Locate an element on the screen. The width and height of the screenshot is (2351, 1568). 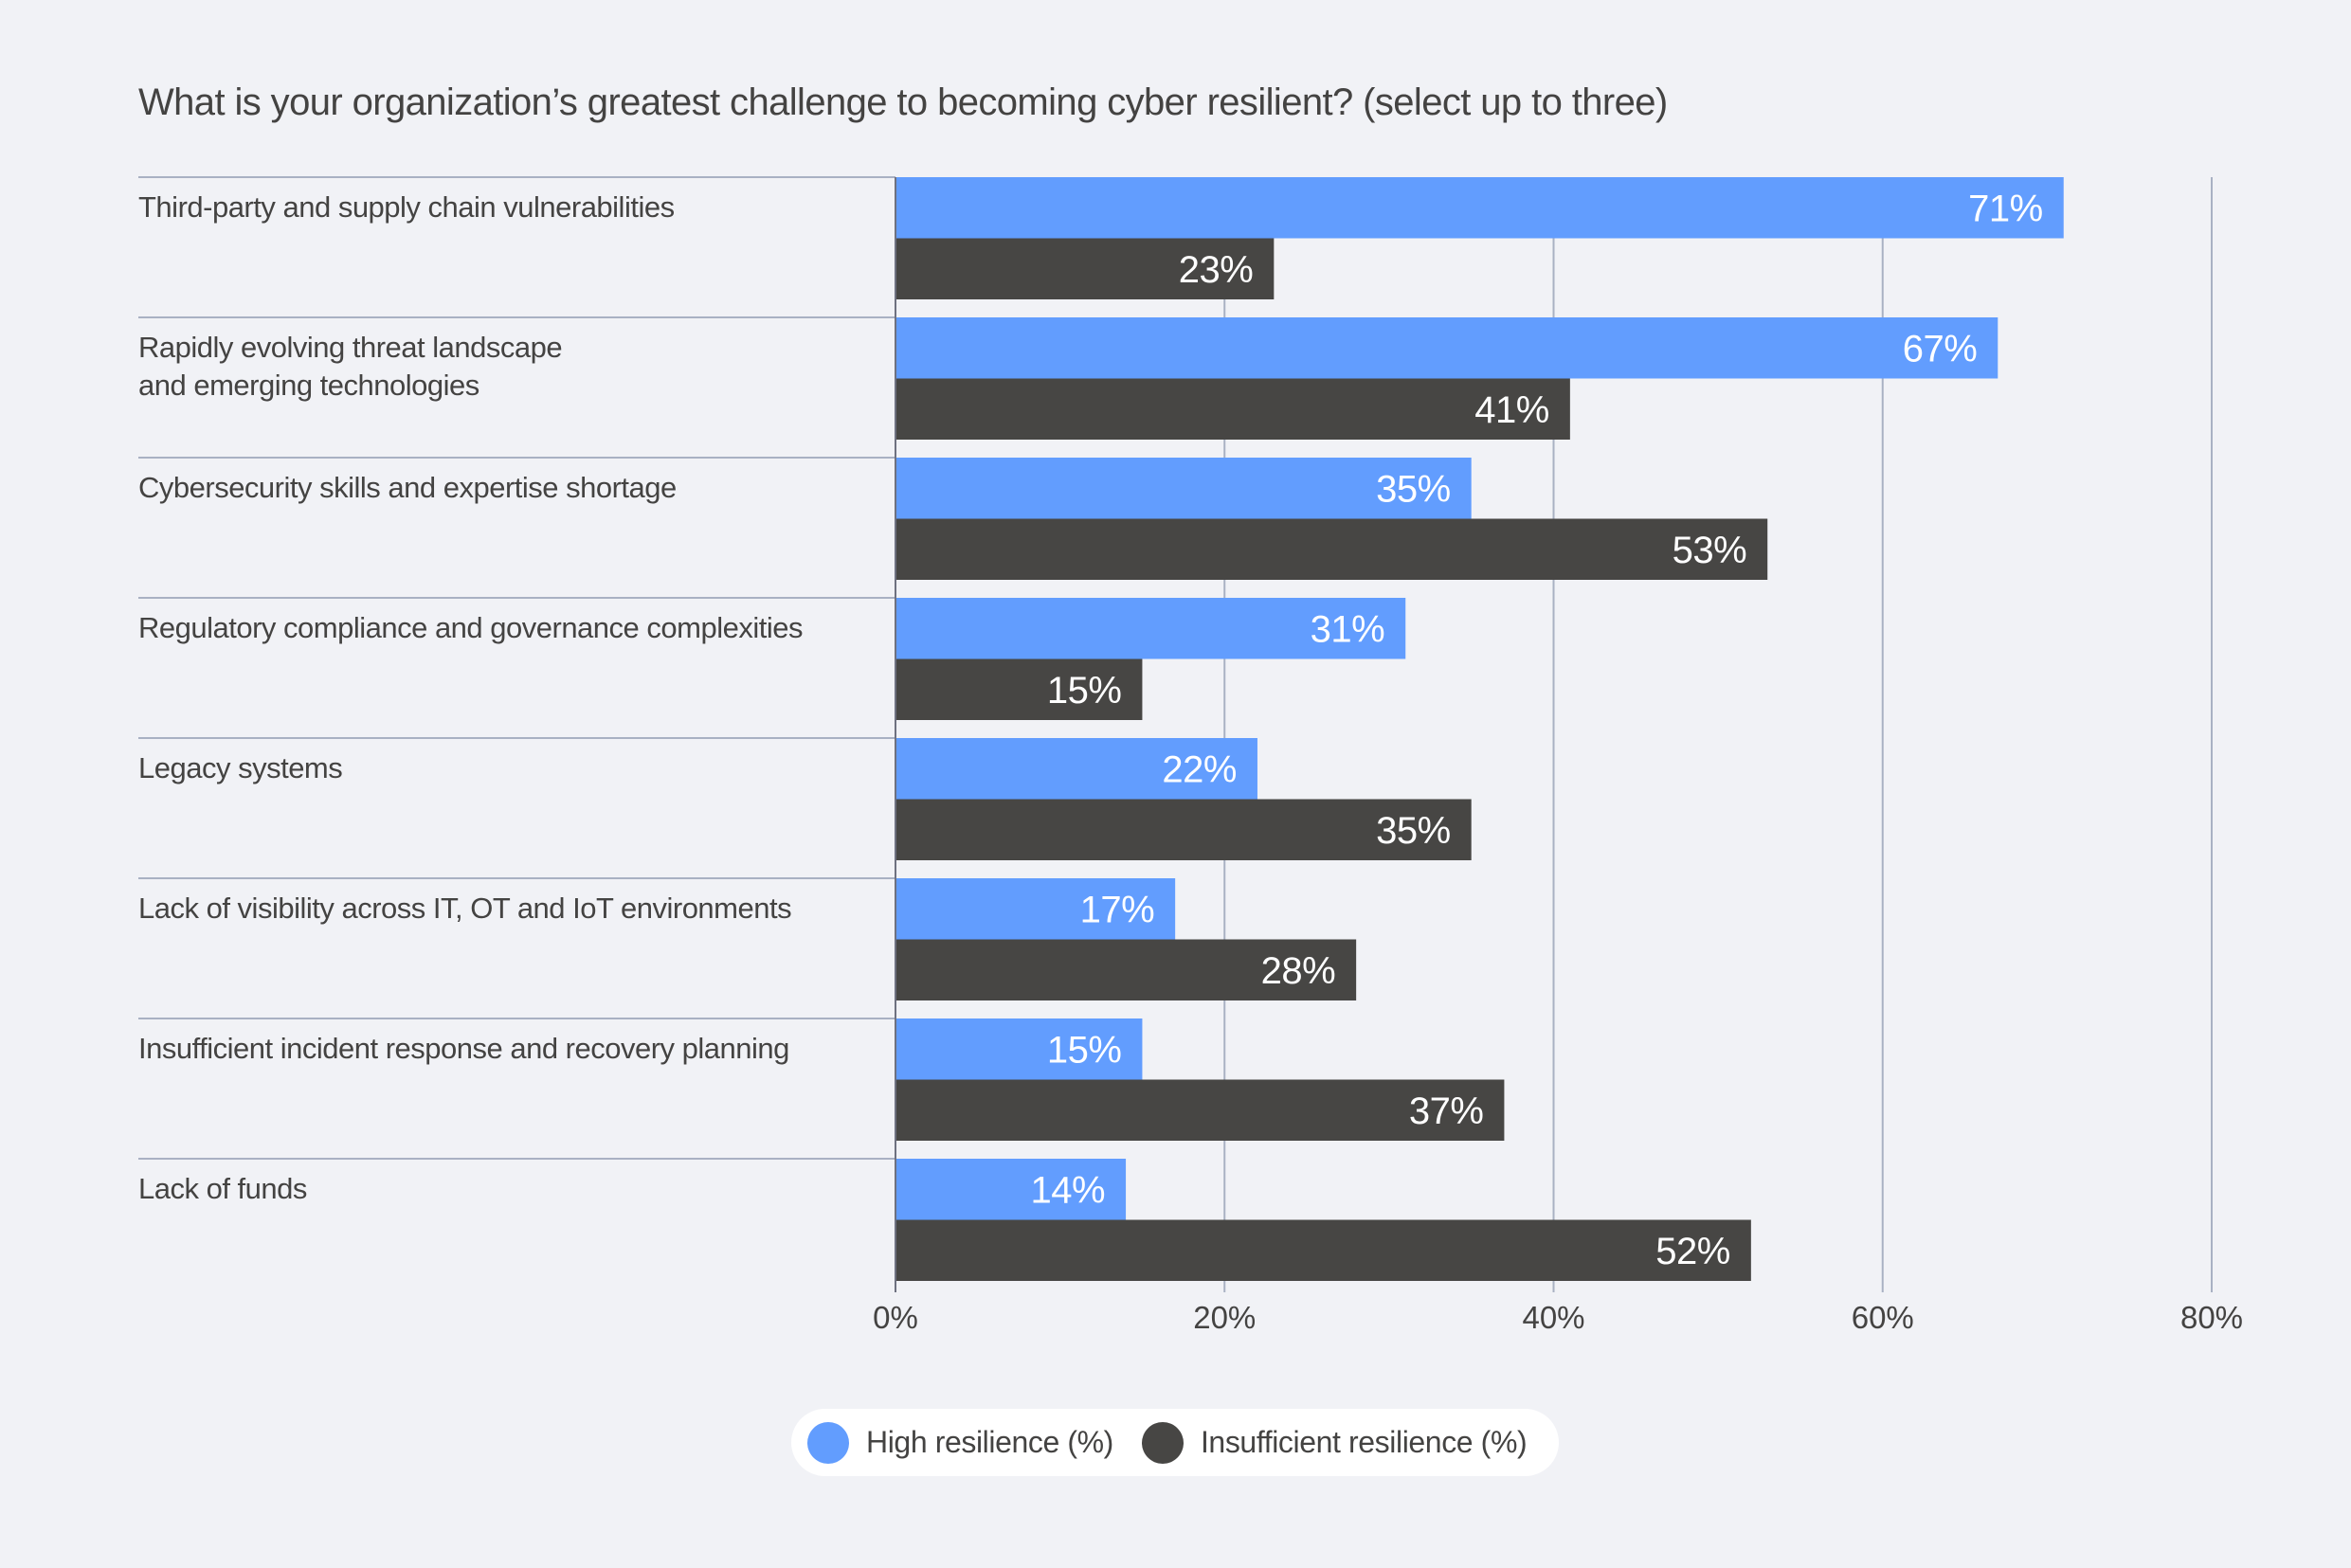
value-label: 67% is located at coordinates (1941, 348).